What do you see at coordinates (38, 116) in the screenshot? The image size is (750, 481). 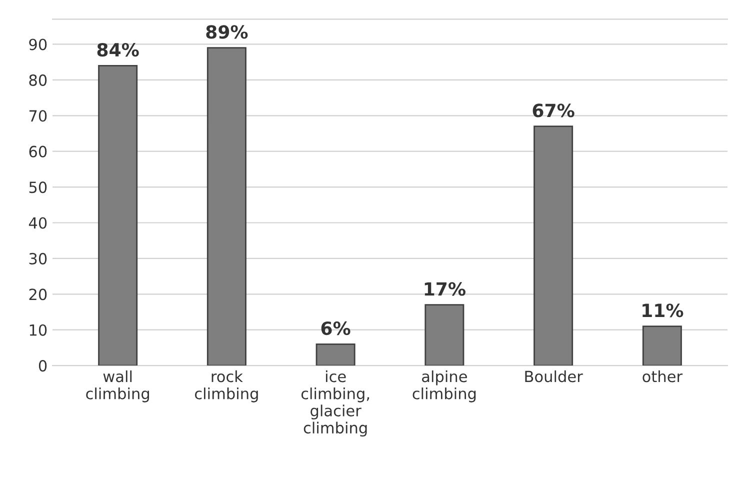 I see `y-tick-label: 70` at bounding box center [38, 116].